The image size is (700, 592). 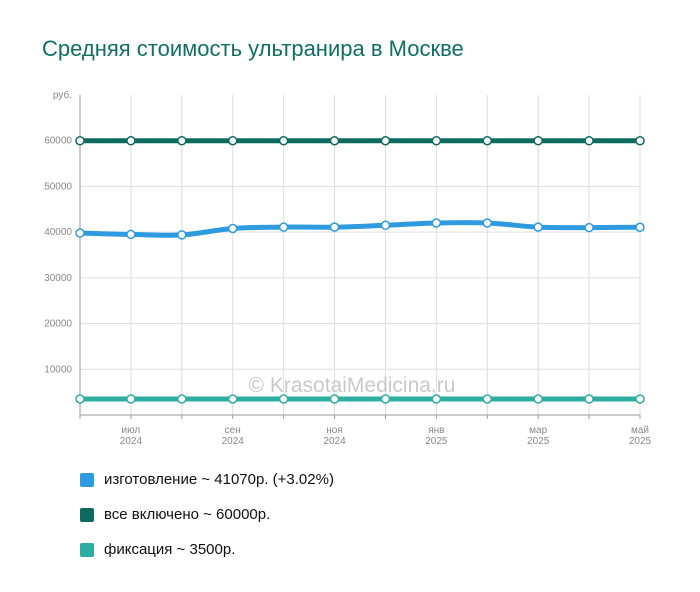 I want to click on y-axis-unit-label: руб., so click(x=62, y=95).